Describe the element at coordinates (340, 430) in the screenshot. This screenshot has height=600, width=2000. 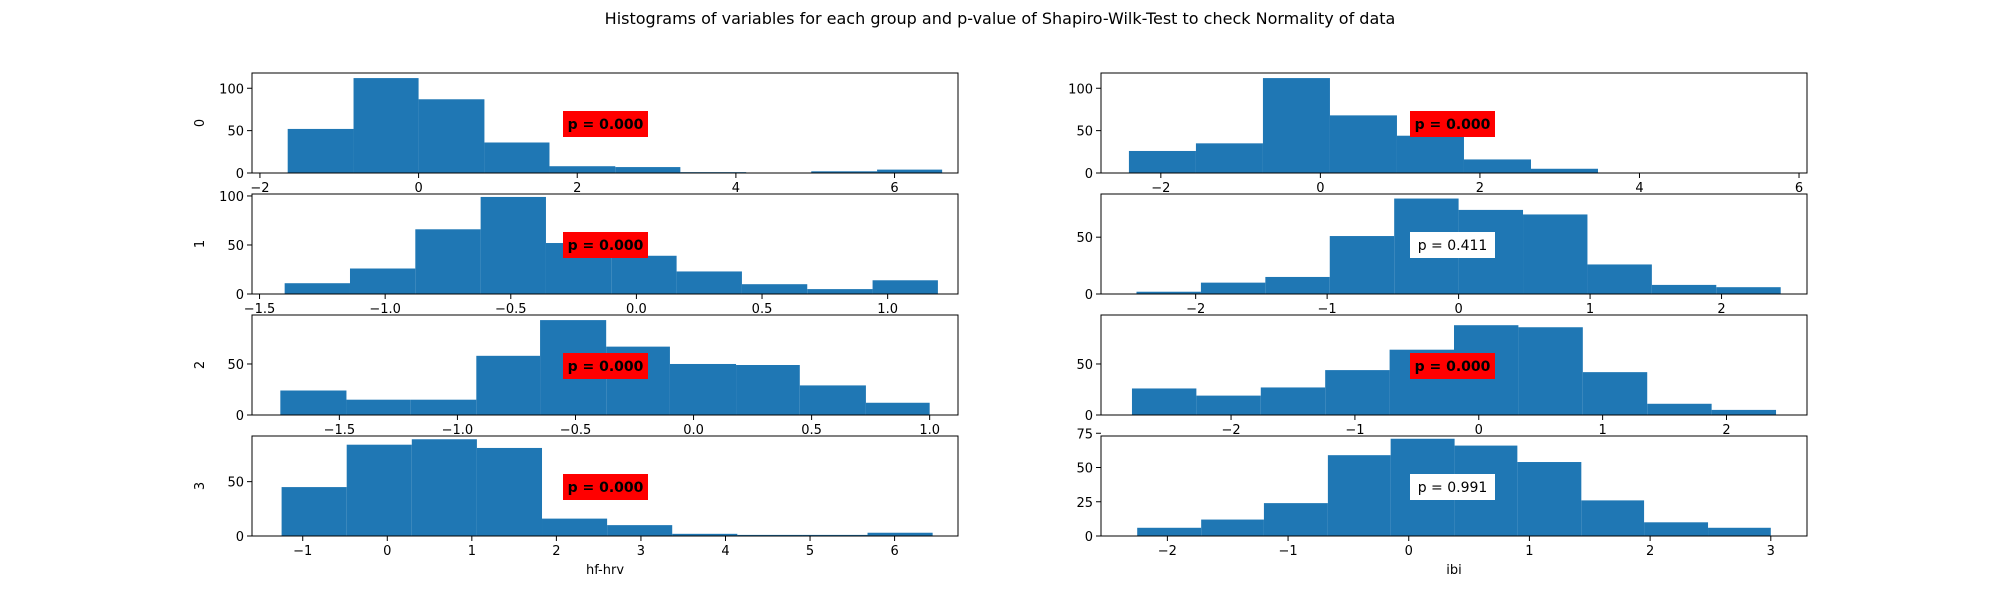
I see `x-tick-label: −1.5` at that location.